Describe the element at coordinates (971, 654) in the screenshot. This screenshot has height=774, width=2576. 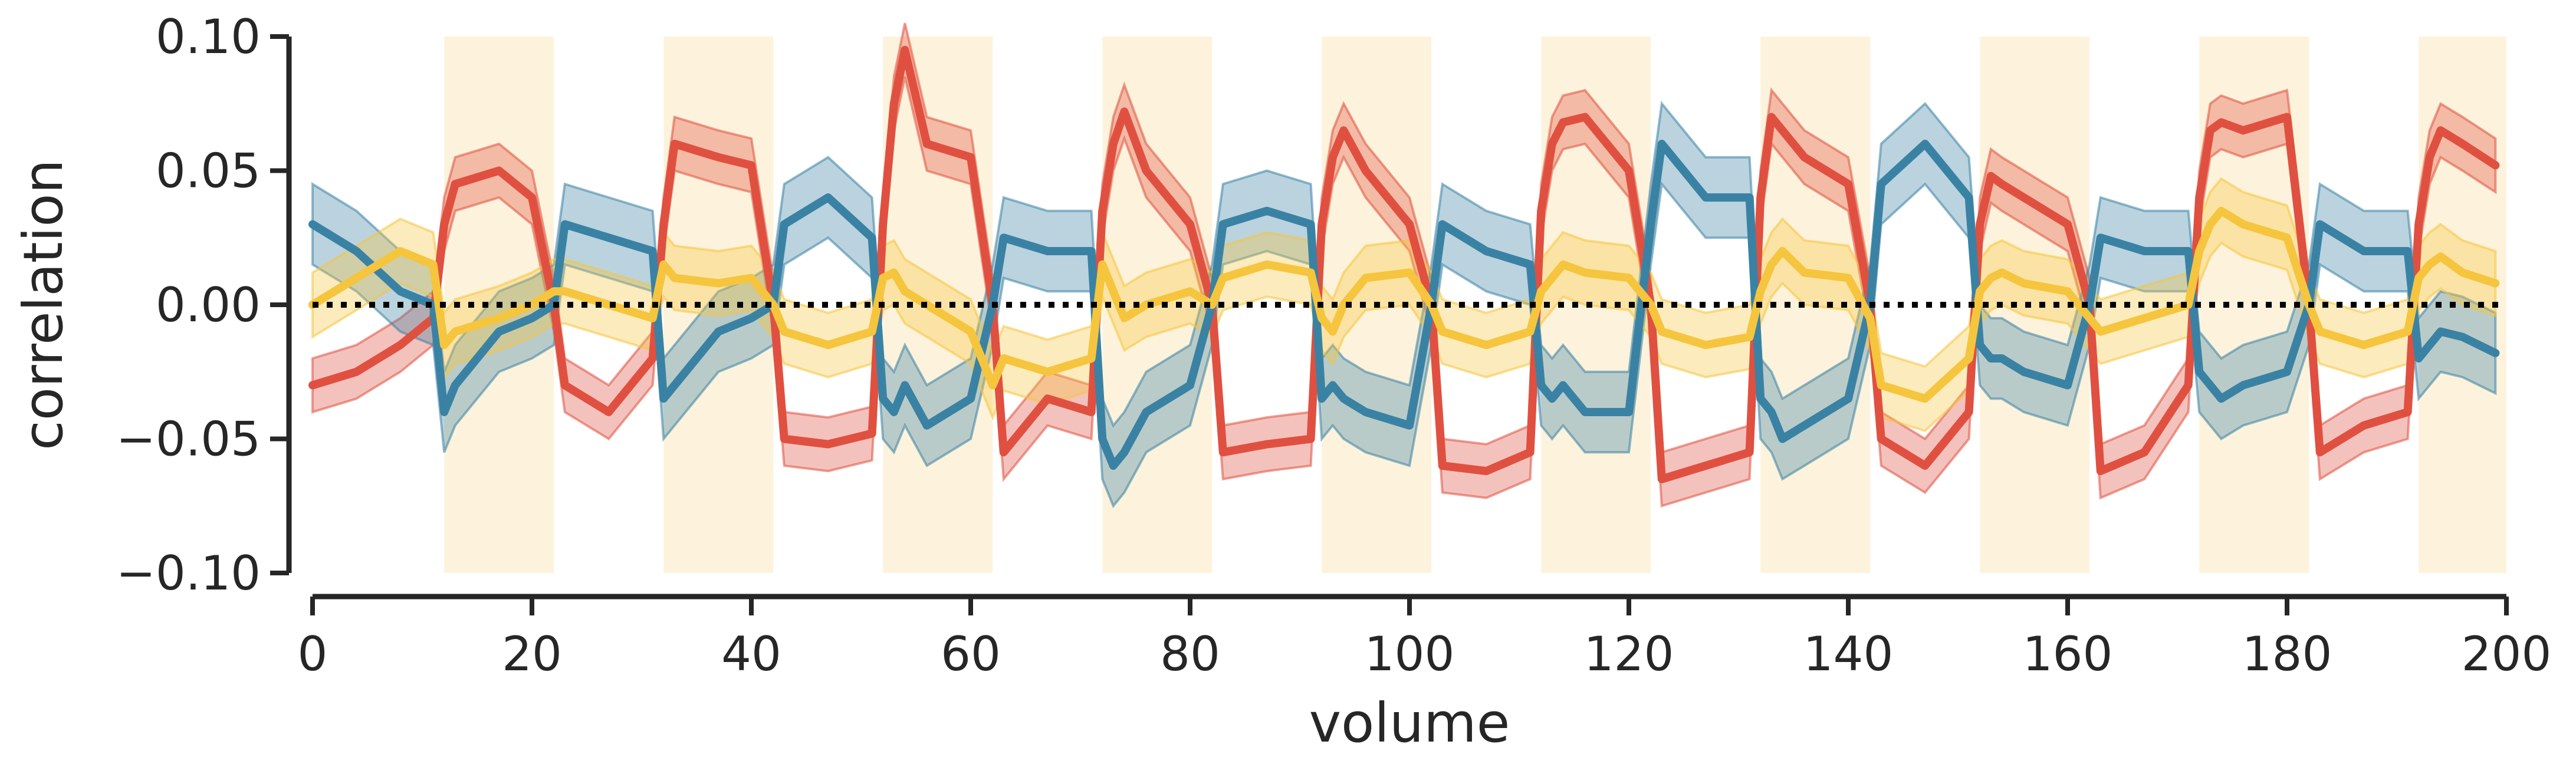
I see `x-tick-label: 60` at that location.